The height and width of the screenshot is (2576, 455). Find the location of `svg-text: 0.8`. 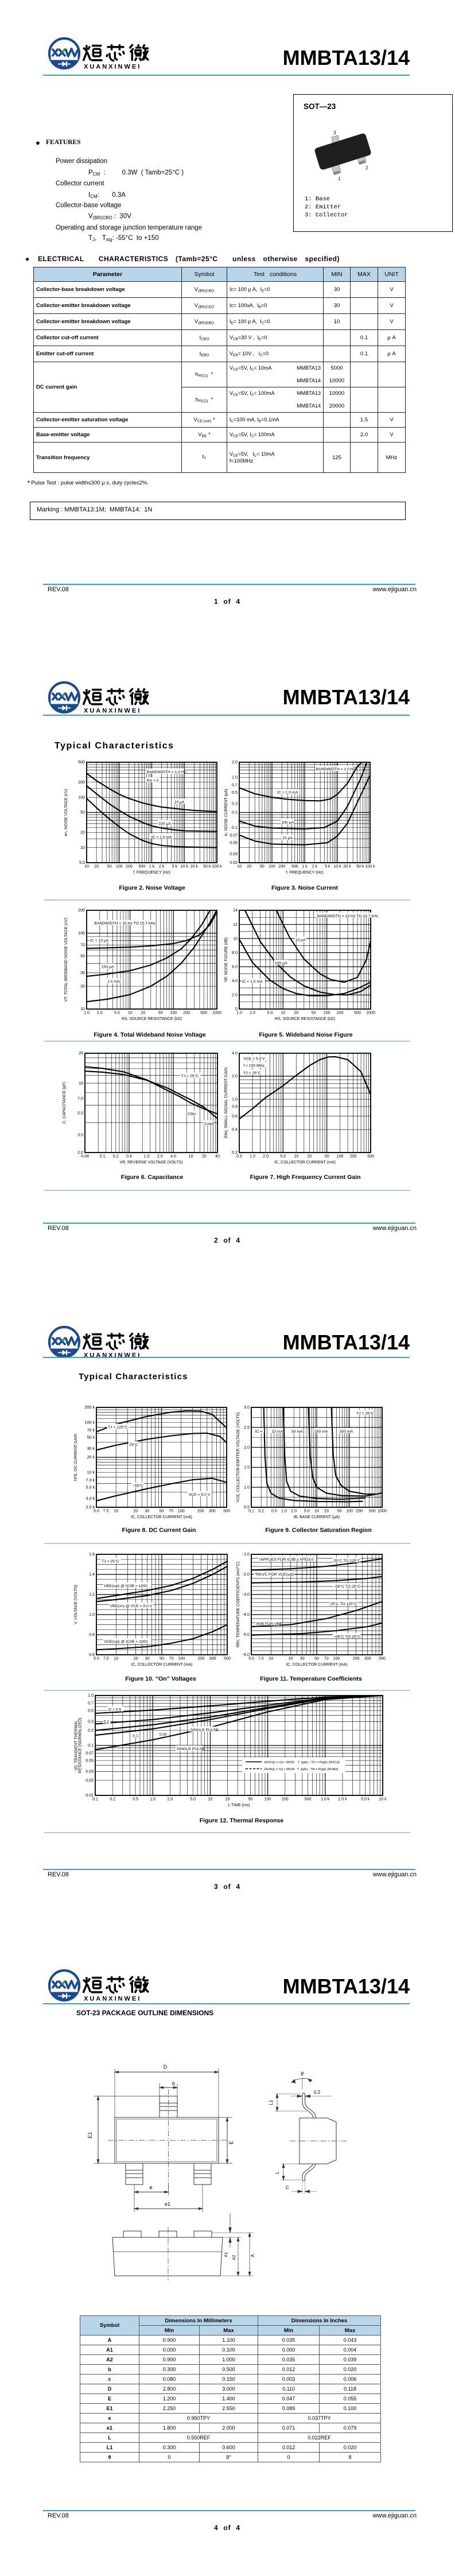

svg-text: 0.8 is located at coordinates (92, 1634).